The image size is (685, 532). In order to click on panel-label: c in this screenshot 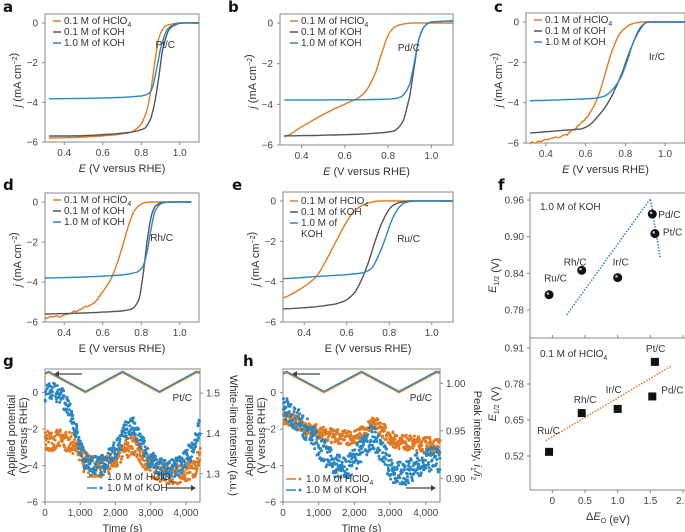, I will do `click(498, 8)`.